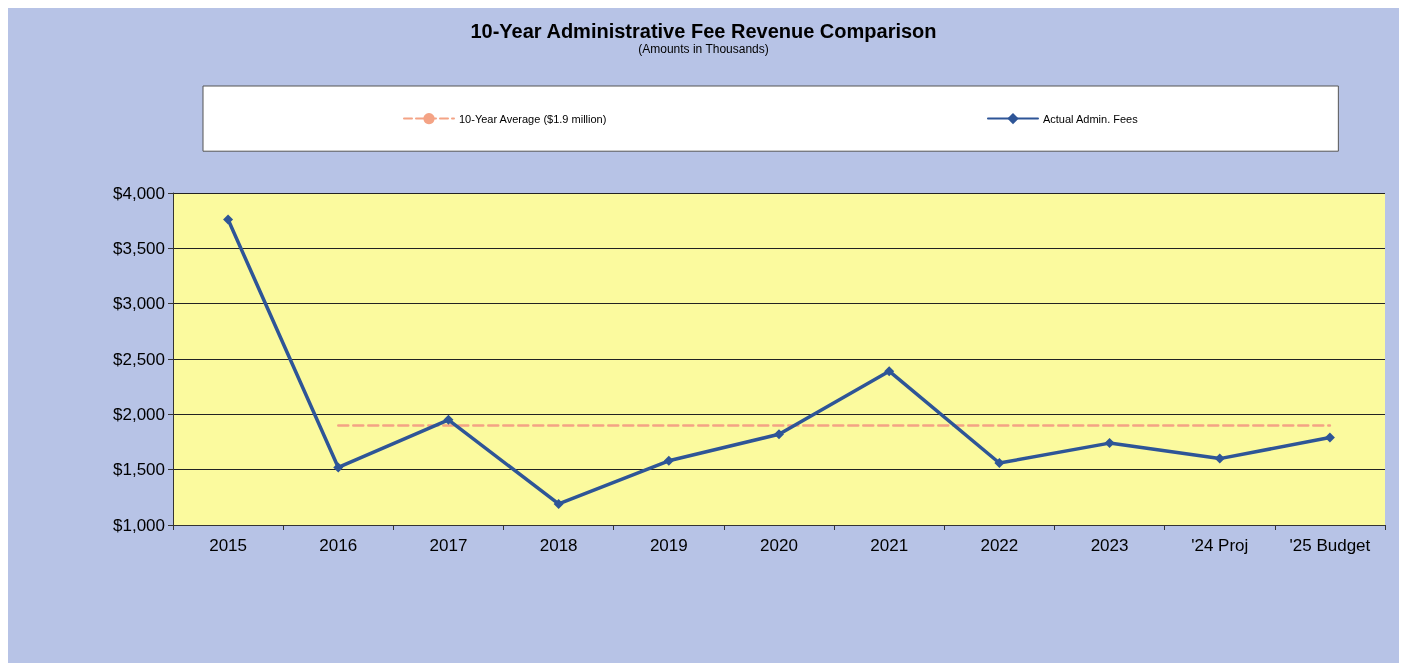 This screenshot has height=671, width=1407. What do you see at coordinates (1090, 118) in the screenshot?
I see `legend-label: Actual Admin. Fees` at bounding box center [1090, 118].